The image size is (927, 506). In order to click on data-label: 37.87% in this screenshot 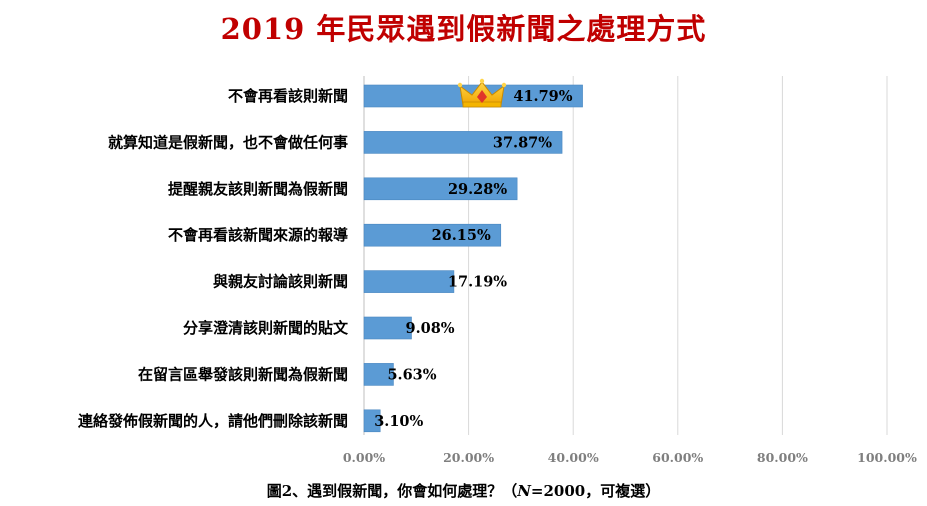, I will do `click(522, 142)`.